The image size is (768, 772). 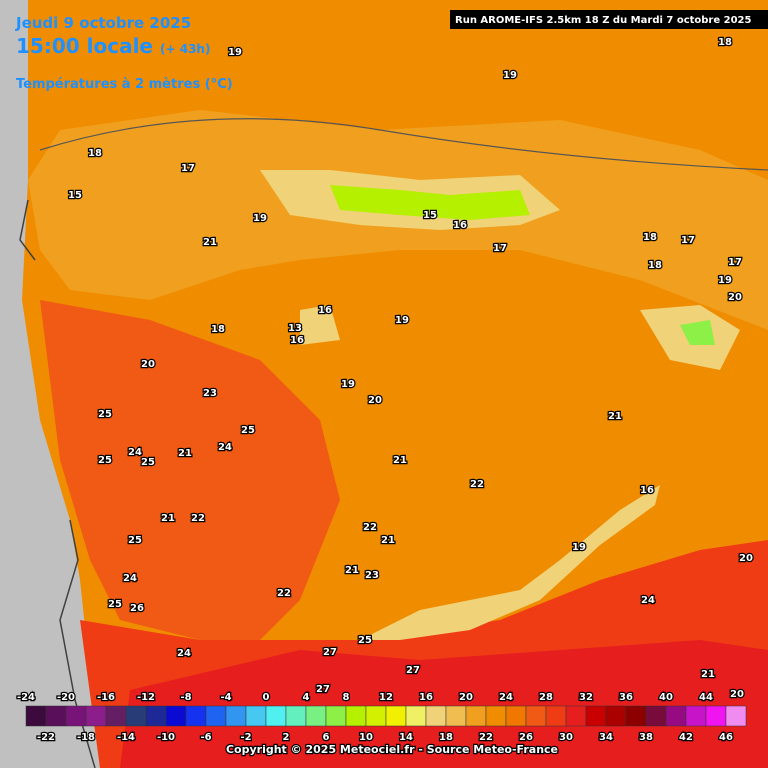 I want to click on legend-tick: 26, so click(x=526, y=737).